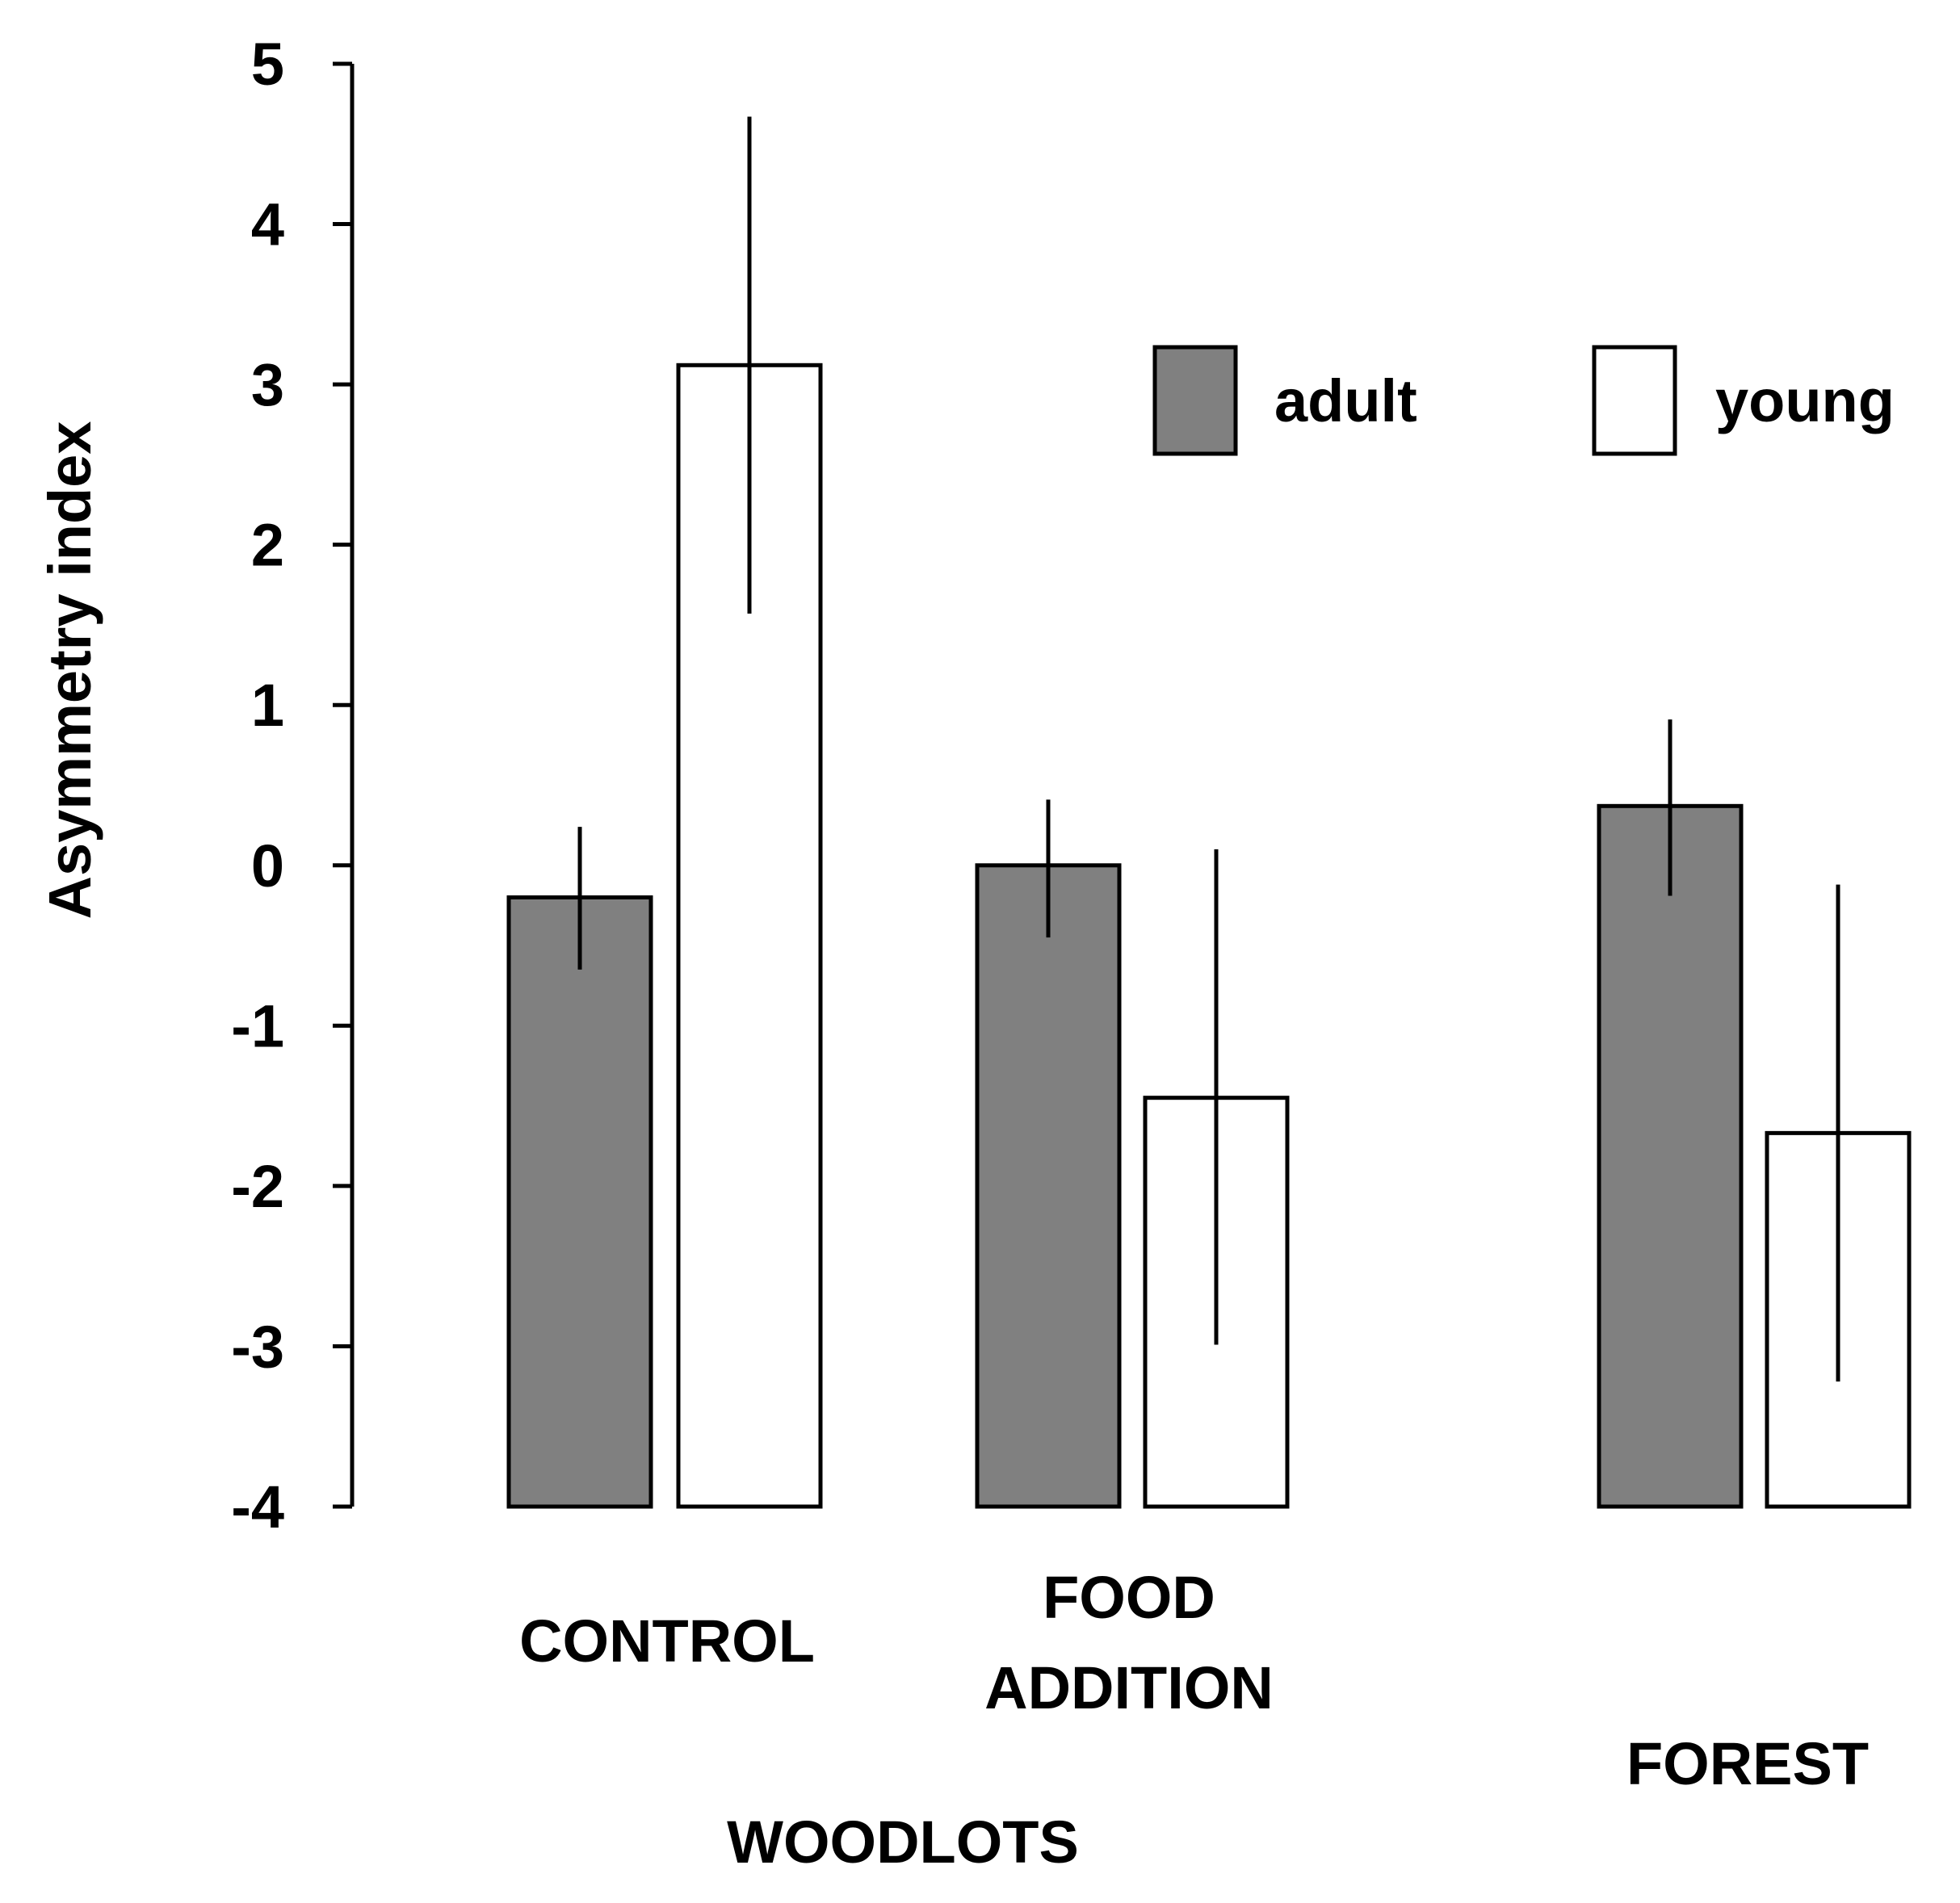 Image resolution: width=1960 pixels, height=1903 pixels. I want to click on legend-swatch-adult, so click(1195, 400).